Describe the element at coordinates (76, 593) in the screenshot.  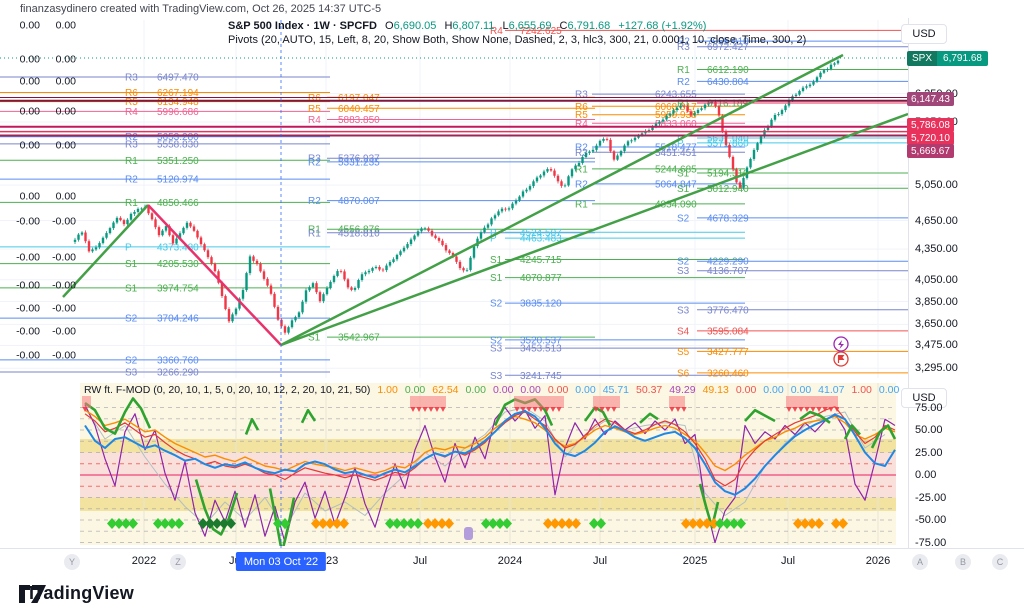
I see `tradingview-logo: TradingView` at that location.